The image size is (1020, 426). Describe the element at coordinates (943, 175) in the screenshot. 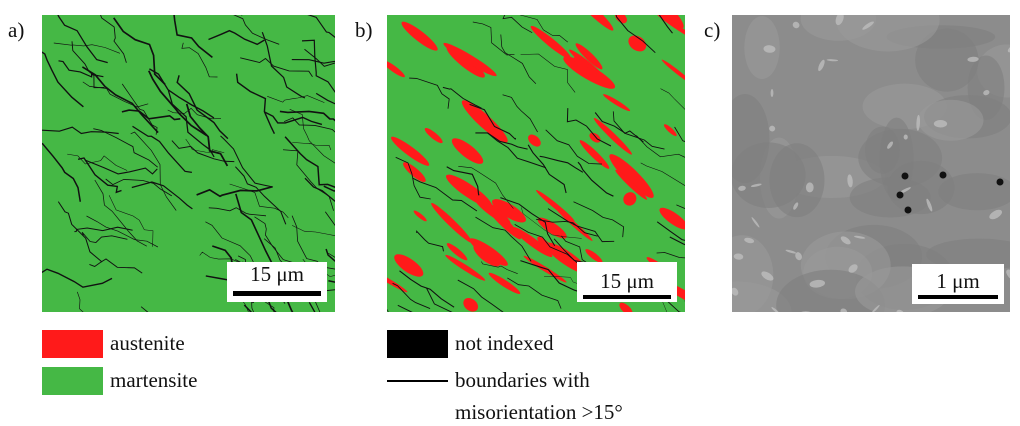

I see `pore` at that location.